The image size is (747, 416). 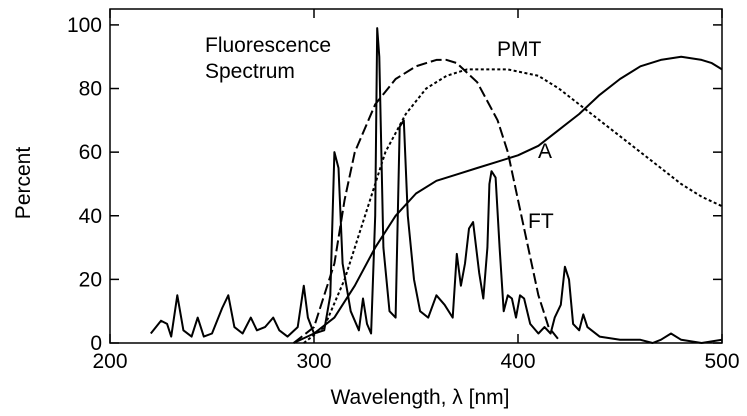 What do you see at coordinates (109, 361) in the screenshot?
I see `x-tick-label: 200` at bounding box center [109, 361].